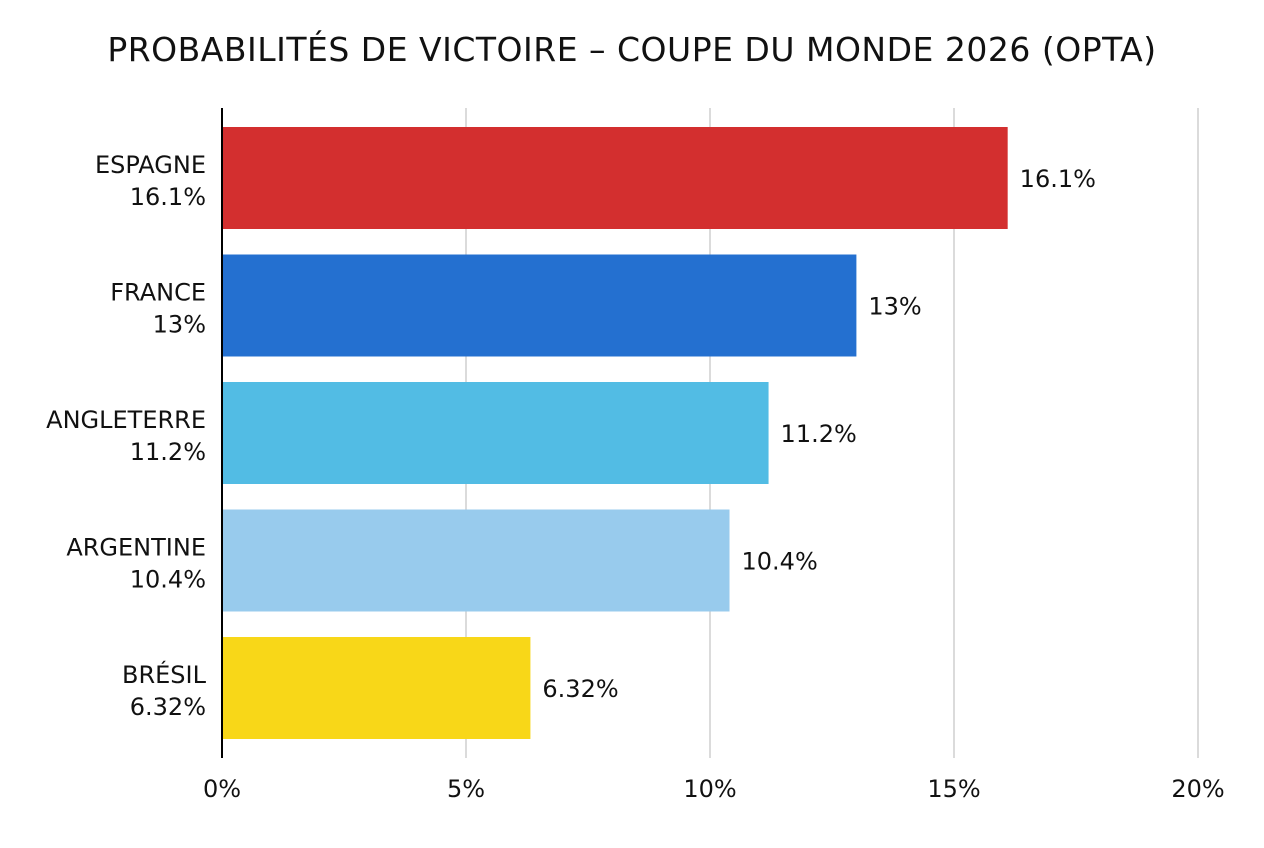 Image resolution: width=1264 pixels, height=848 pixels. I want to click on category-value-label: 10.4%, so click(168, 580).